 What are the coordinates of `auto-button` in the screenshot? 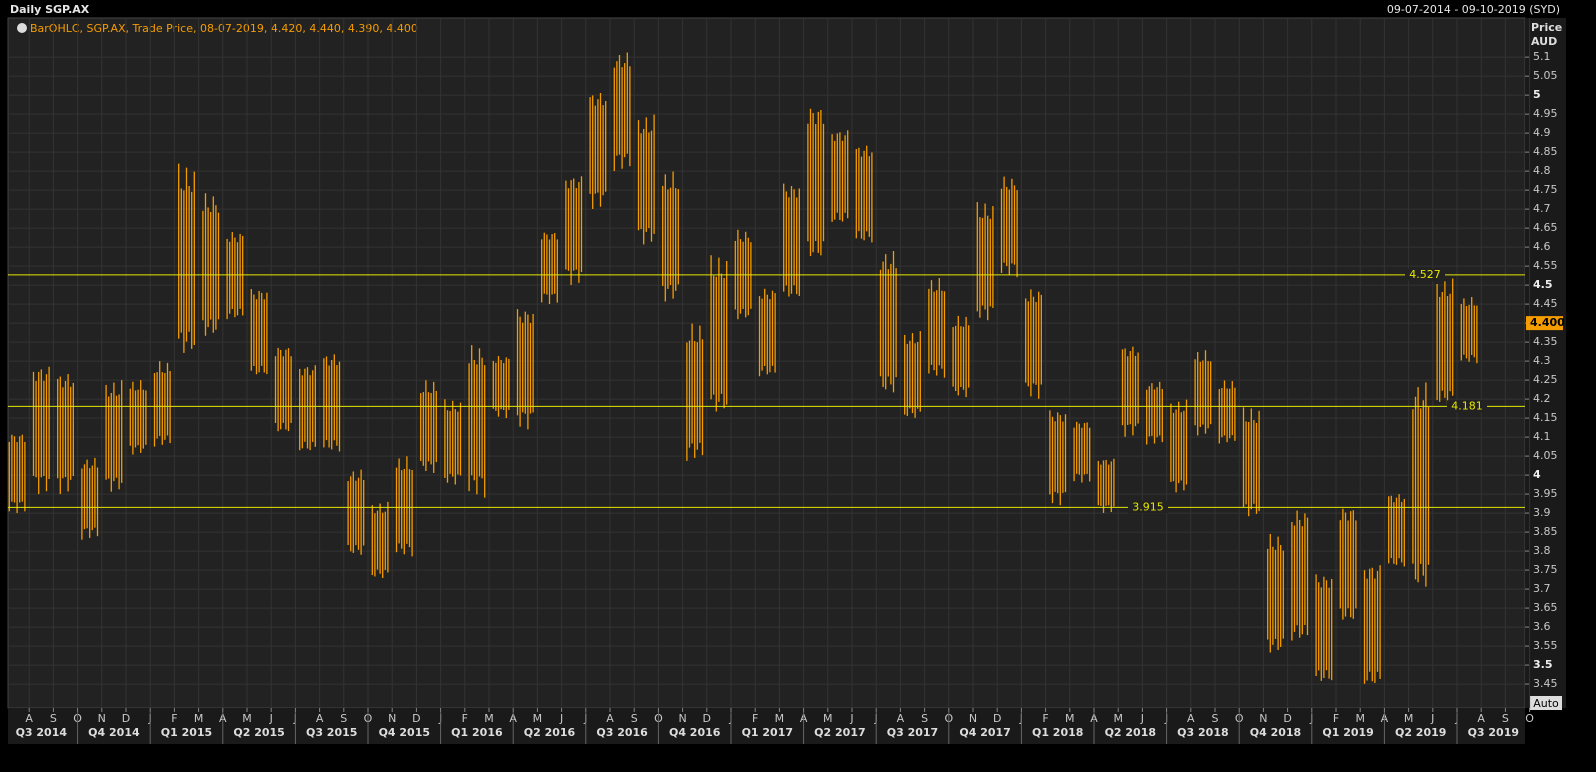 It's located at (1546, 703).